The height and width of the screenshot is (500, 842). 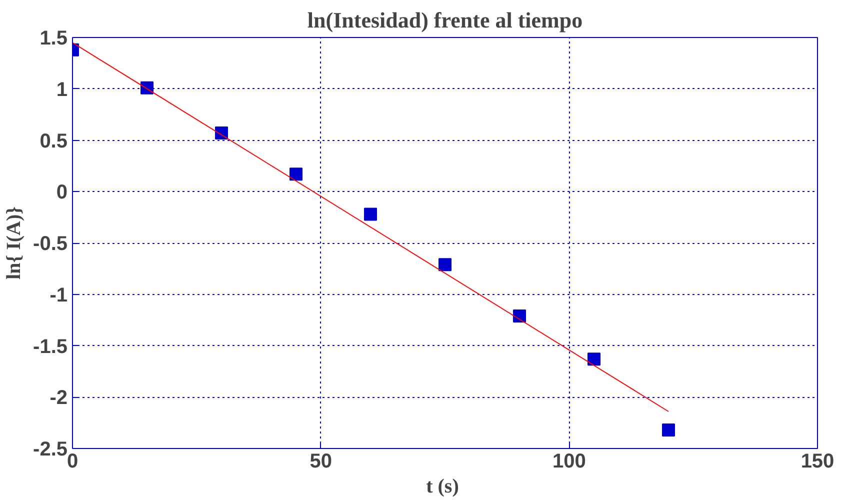 What do you see at coordinates (62, 193) in the screenshot?
I see `y-tick-label: 0` at bounding box center [62, 193].